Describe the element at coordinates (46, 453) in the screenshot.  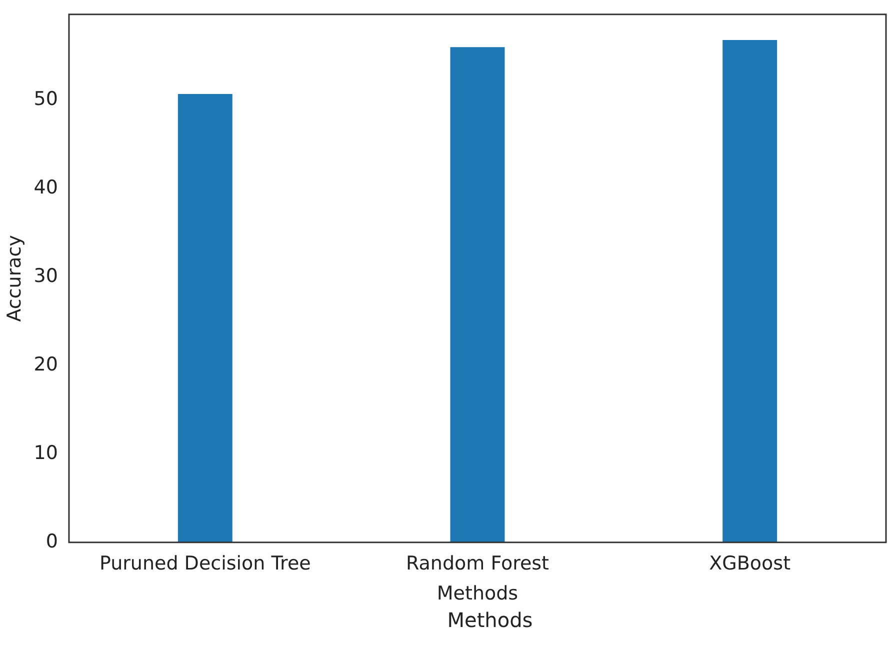
I see `y-tick-label: 10` at that location.